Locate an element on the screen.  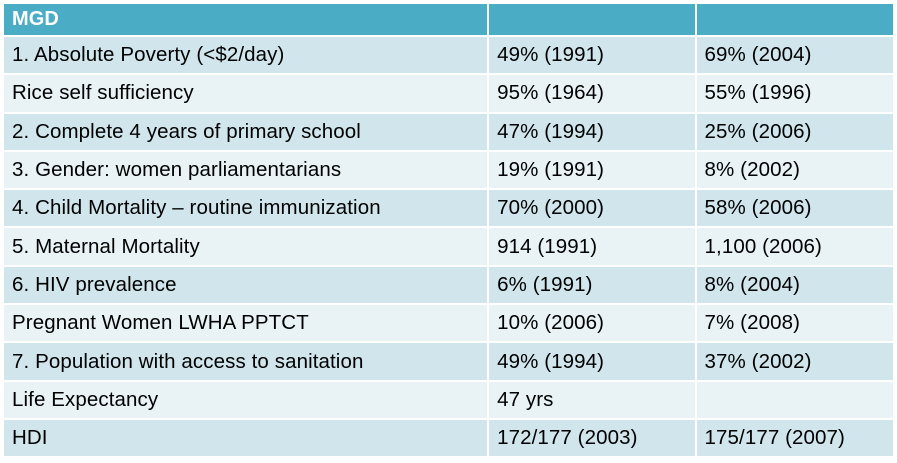
table-row: 6. HIV prevalence 6% (1991) 8% (2004) is located at coordinates (448, 285).